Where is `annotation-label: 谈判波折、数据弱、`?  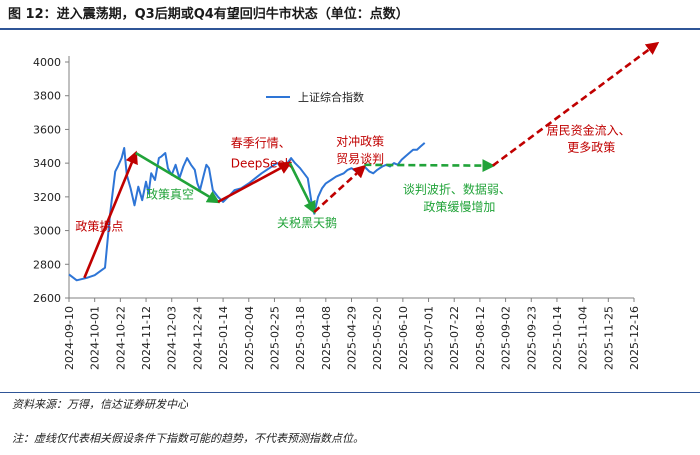 annotation-label: 谈判波折、数据弱、 is located at coordinates (457, 188).